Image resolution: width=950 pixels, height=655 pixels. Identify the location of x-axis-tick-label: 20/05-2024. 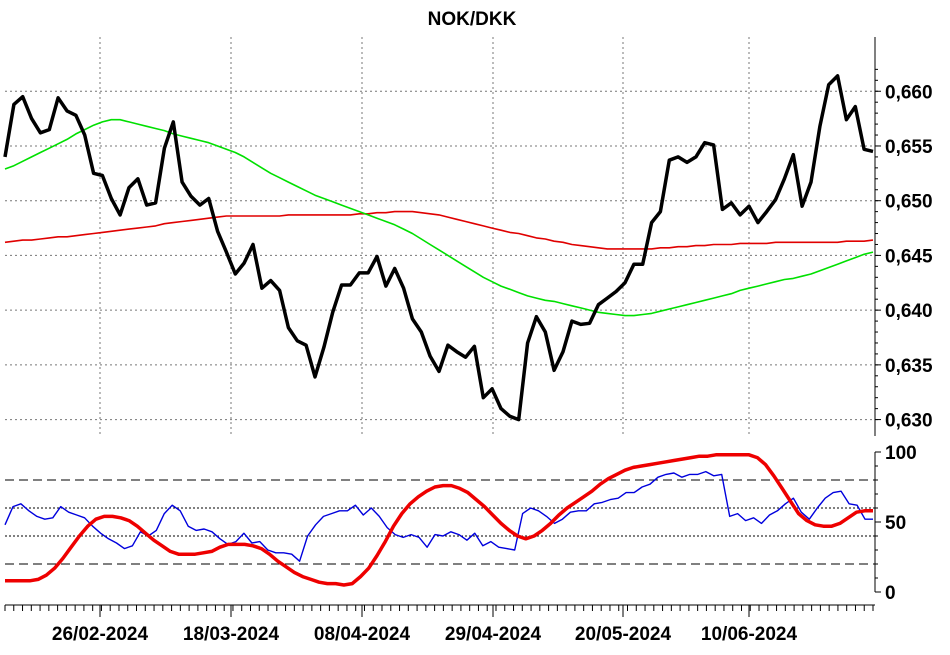
(623, 634).